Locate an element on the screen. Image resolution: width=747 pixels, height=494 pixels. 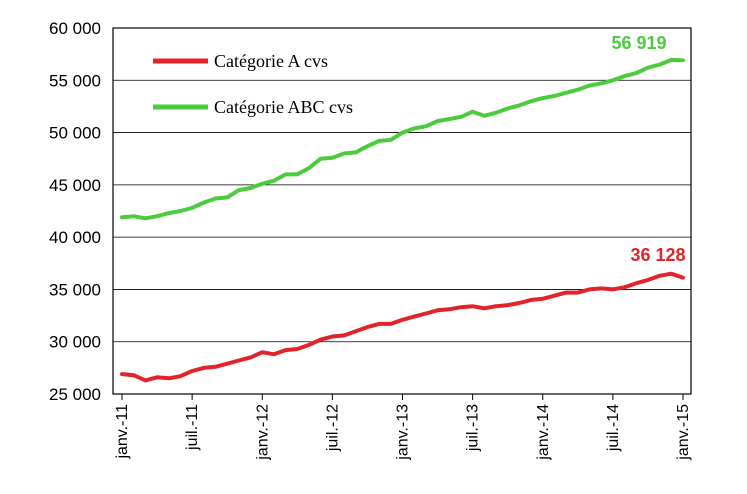
x-tick-label: janv.-15 is located at coordinates (683, 432).